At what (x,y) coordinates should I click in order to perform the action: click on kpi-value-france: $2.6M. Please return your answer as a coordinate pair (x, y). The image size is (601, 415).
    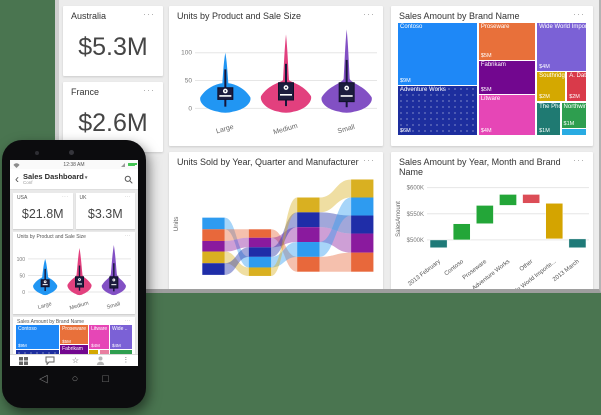
    Looking at the image, I should click on (113, 123).